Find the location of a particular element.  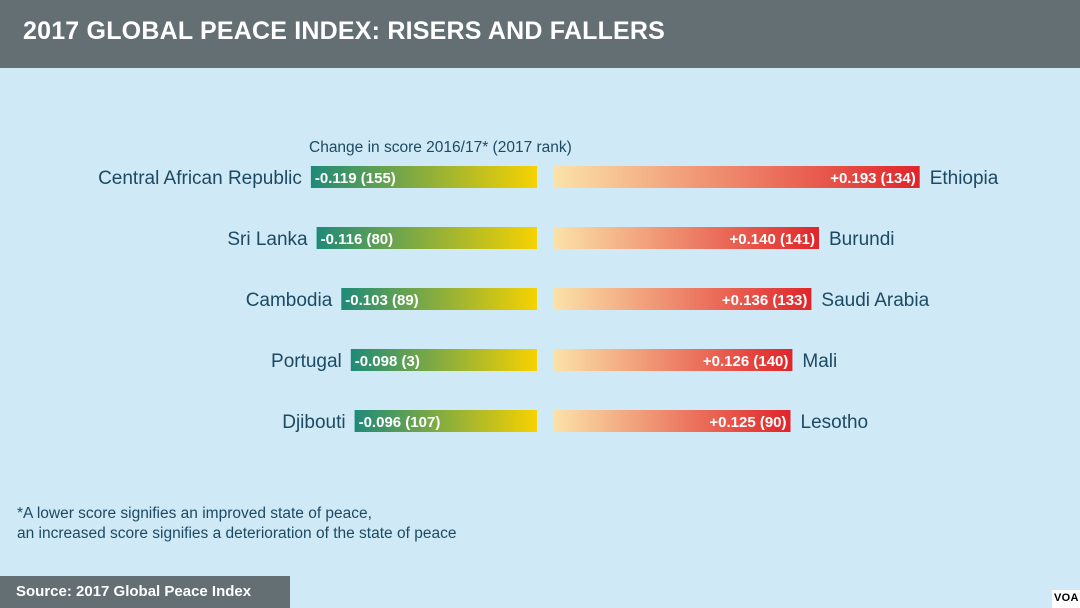

country-label-left-1: Central African Republic is located at coordinates (200, 178).